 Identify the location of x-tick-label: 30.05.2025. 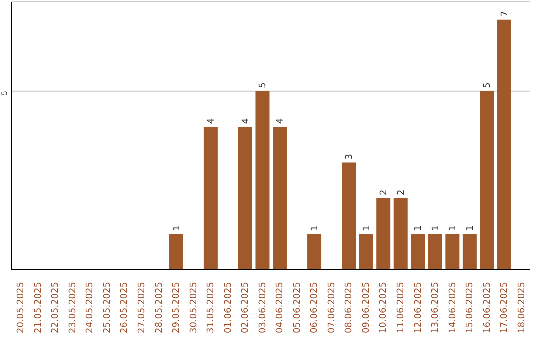
(194, 308).